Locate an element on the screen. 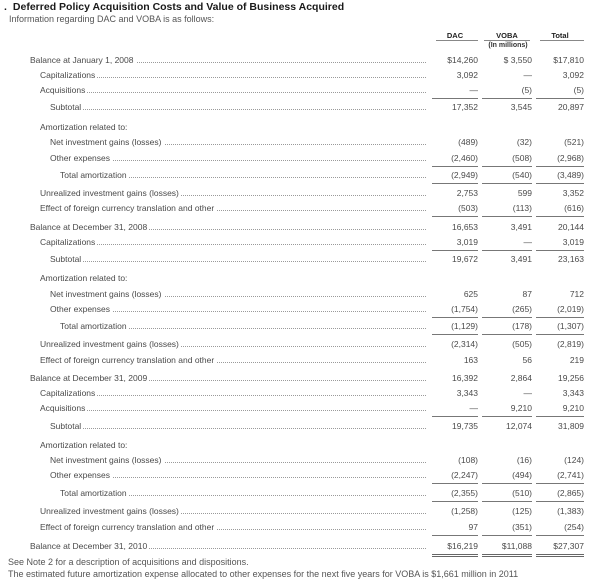  table-row: Total amortization (2,355) (510) (2,865) is located at coordinates (305, 493).